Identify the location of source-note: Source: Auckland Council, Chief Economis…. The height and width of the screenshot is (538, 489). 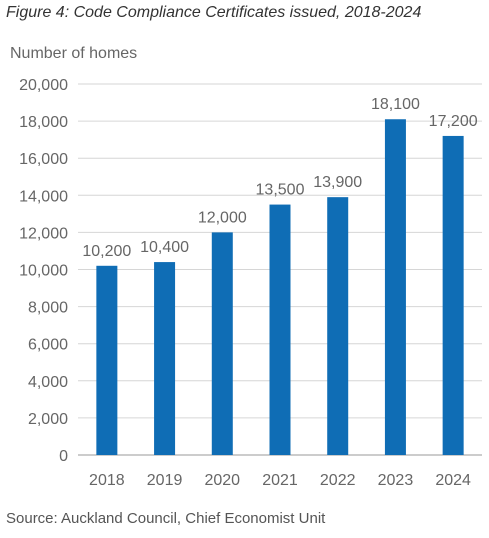
(166, 518).